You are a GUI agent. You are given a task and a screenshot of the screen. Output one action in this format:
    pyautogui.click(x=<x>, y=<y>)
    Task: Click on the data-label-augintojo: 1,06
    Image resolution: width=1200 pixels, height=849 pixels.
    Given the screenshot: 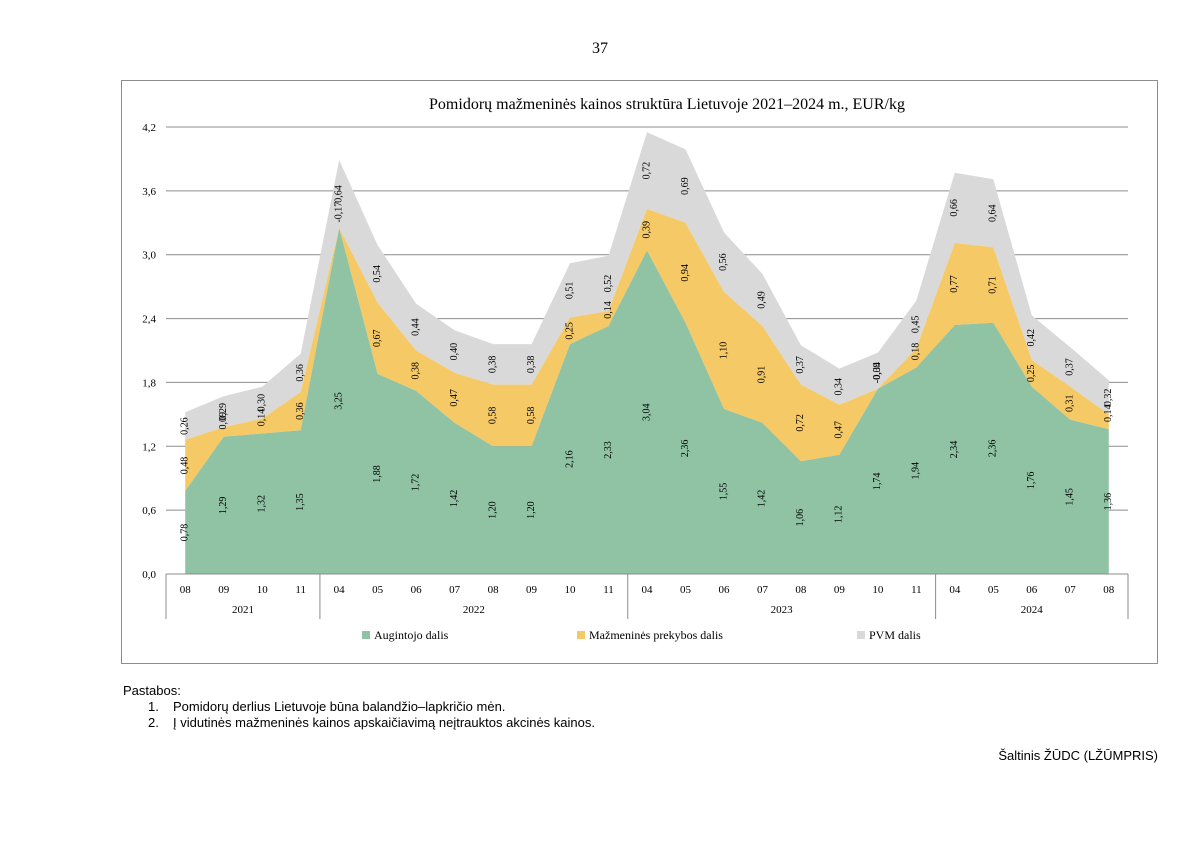 What is the action you would take?
    pyautogui.click(x=800, y=518)
    